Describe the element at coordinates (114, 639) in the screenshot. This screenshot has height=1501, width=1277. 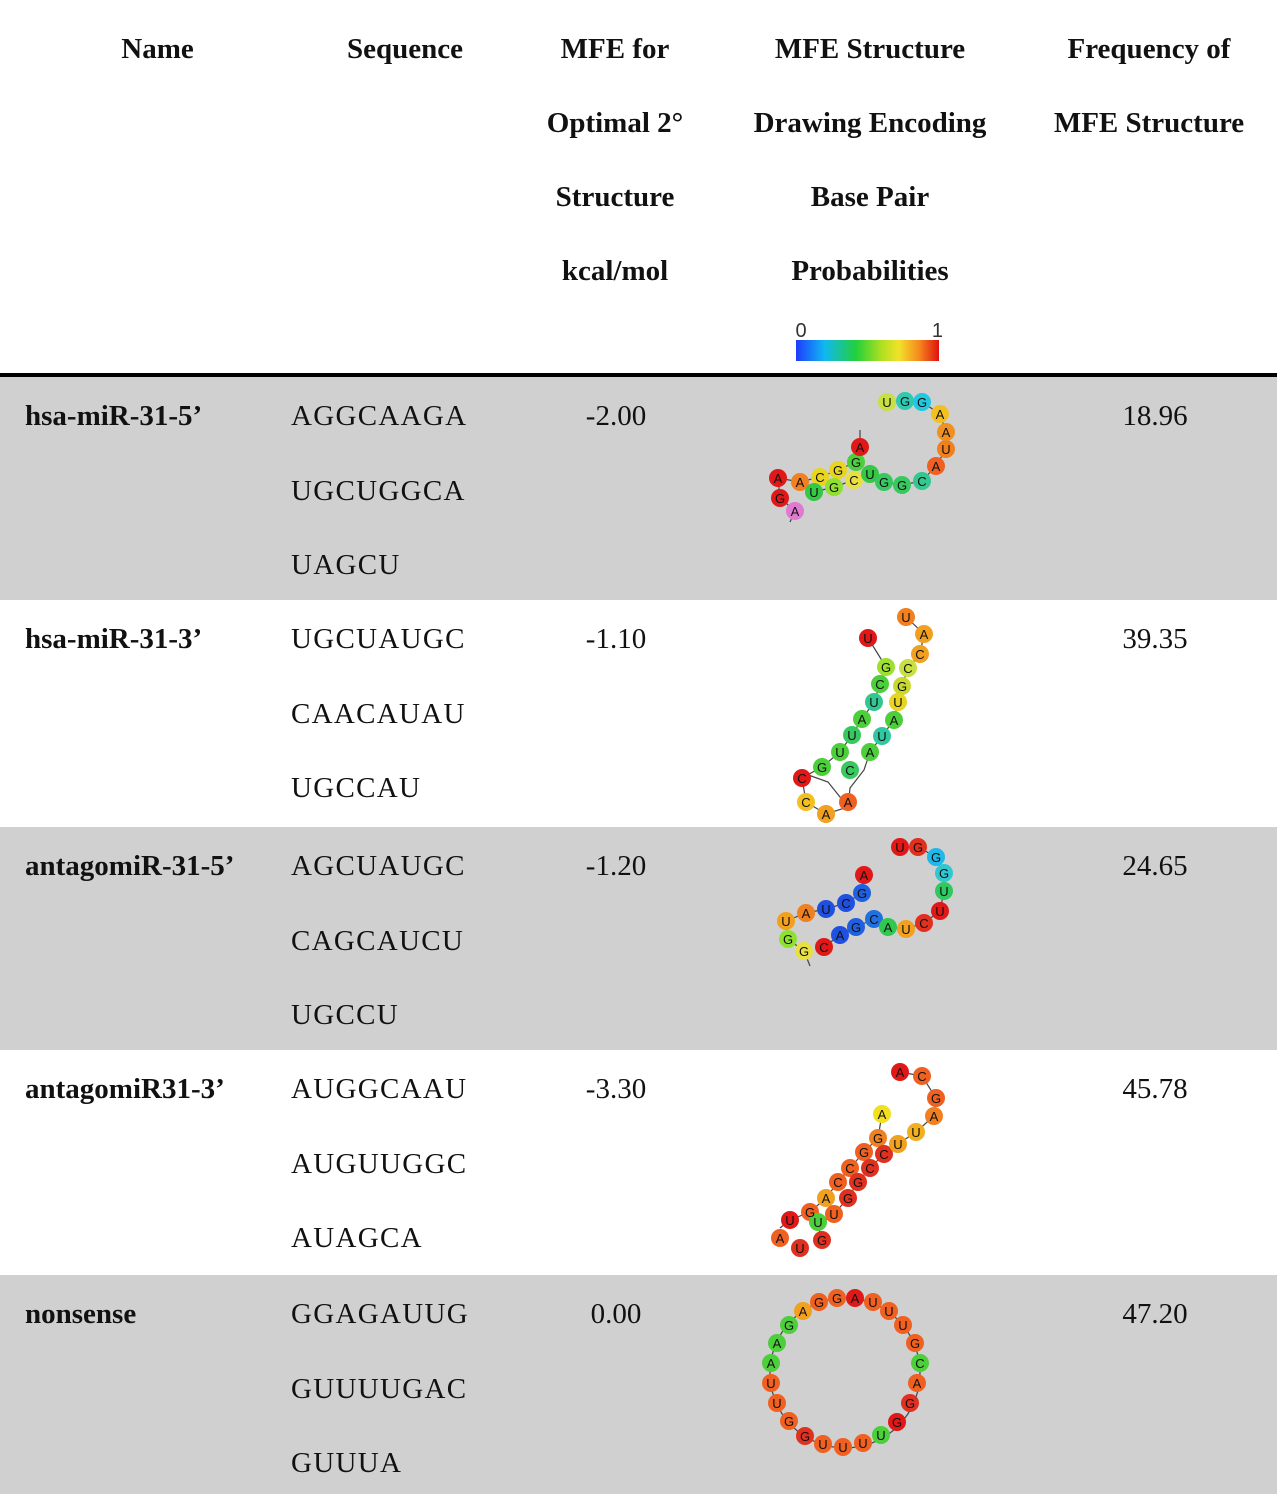
I see `row-name: hsa-miR-31-3’` at that location.